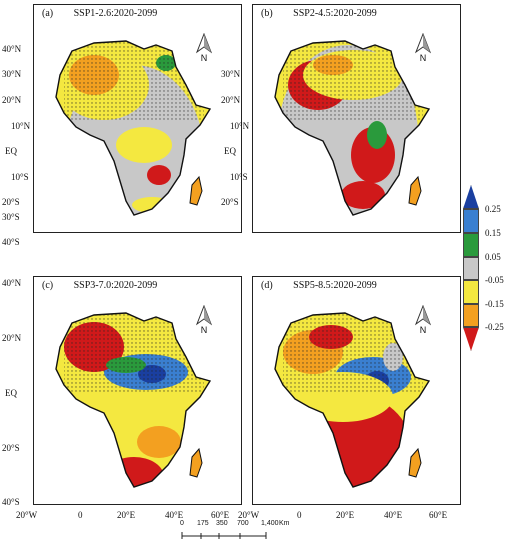 This screenshot has height=550, width=506. Describe the element at coordinates (267, 285) in the screenshot. I see `panel-letter: (d)` at that location.